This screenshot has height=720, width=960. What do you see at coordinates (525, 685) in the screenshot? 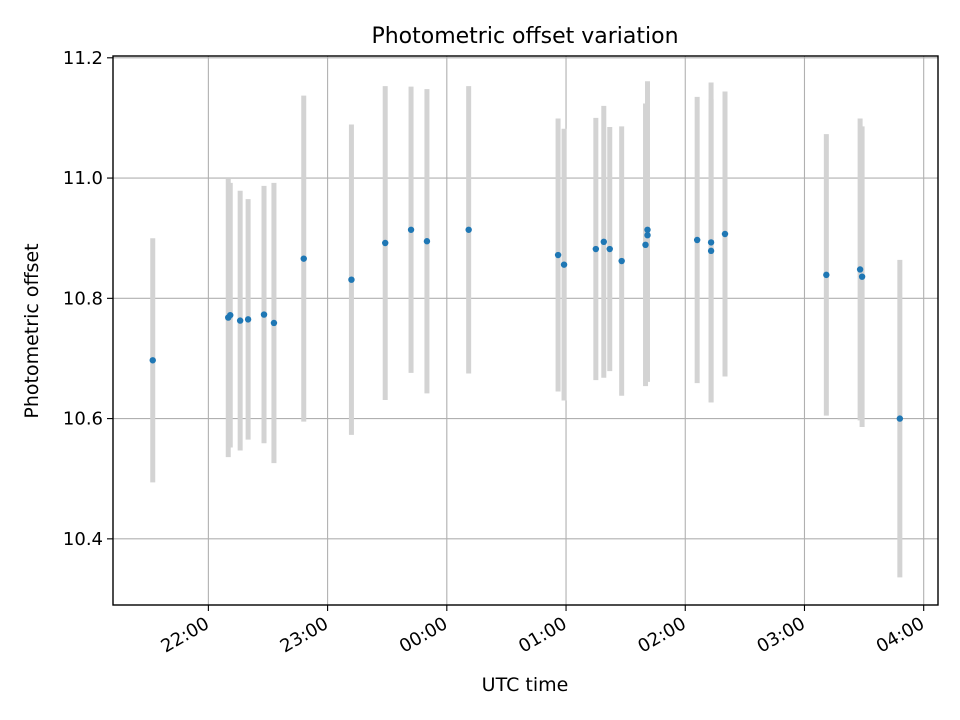
I see `x-axis-label: UTC time` at bounding box center [525, 685].